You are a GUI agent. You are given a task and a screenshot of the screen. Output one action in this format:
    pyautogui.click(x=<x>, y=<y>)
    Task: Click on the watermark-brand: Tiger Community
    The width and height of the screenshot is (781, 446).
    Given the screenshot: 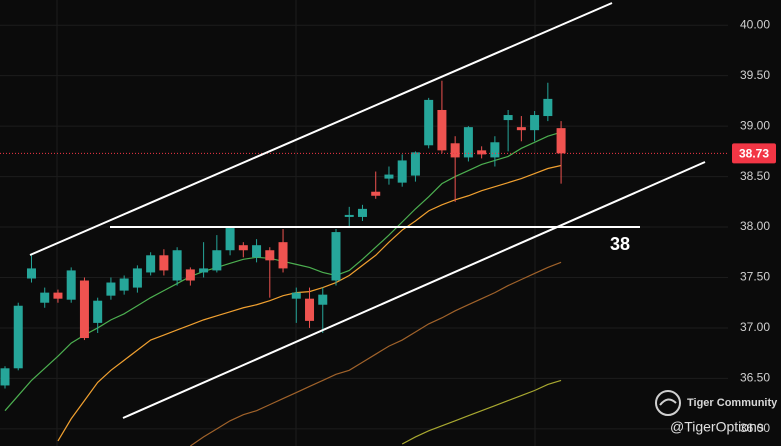 What is the action you would take?
    pyautogui.click(x=732, y=403)
    